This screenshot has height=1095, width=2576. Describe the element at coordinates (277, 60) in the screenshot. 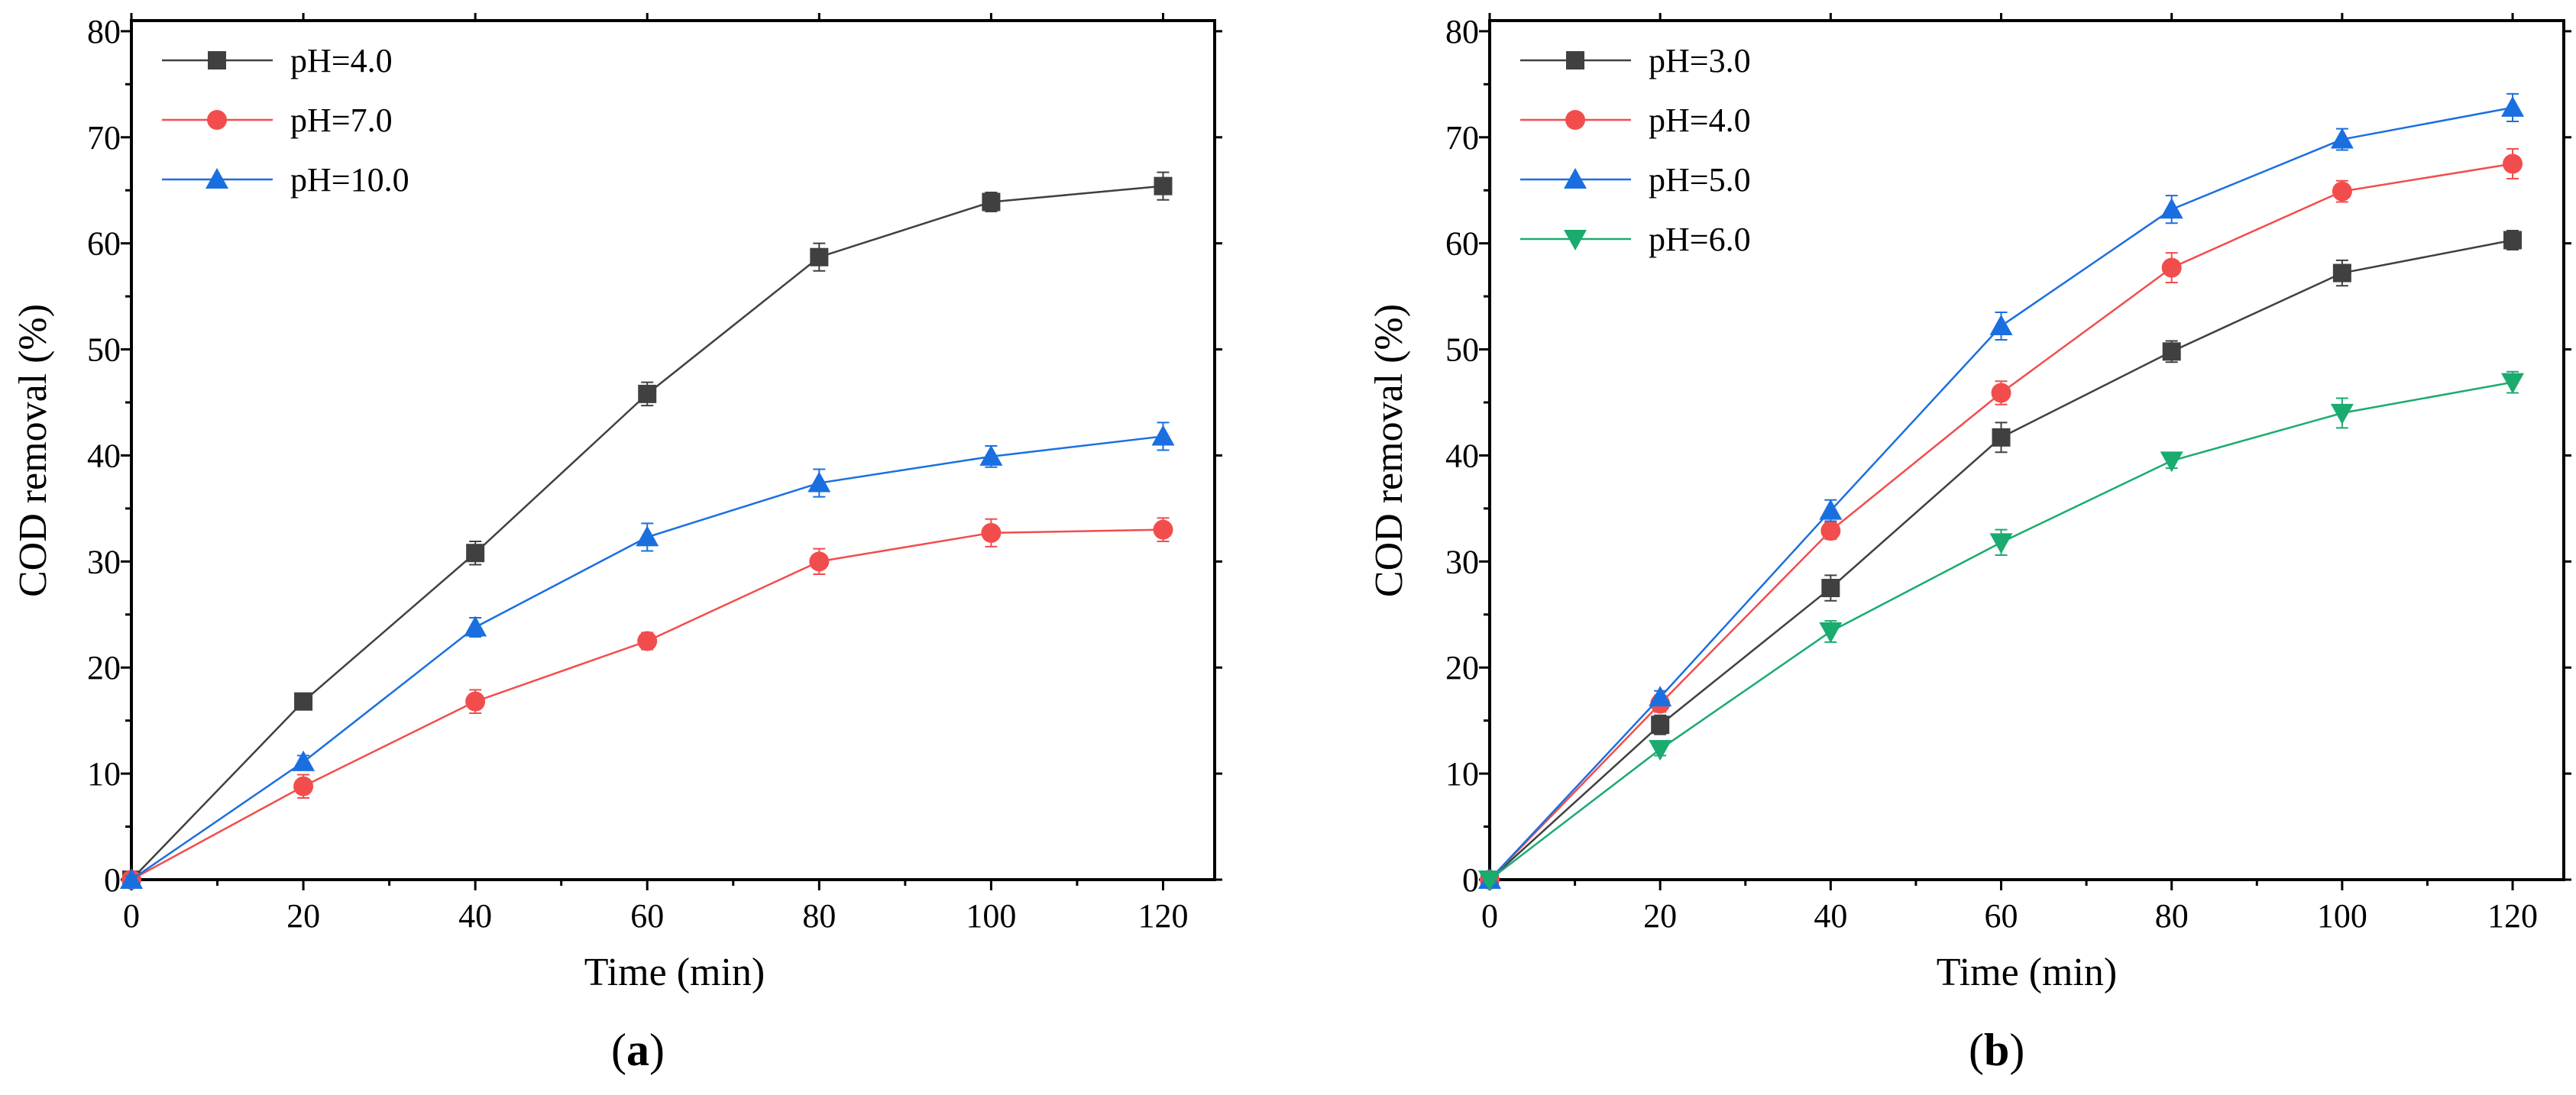

I see `legend-item: pH=4.0` at that location.